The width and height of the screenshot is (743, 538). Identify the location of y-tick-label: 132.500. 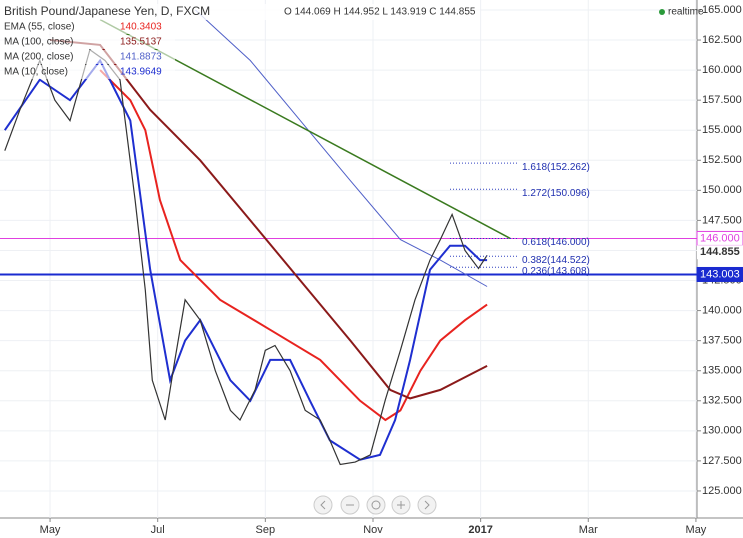
(722, 401).